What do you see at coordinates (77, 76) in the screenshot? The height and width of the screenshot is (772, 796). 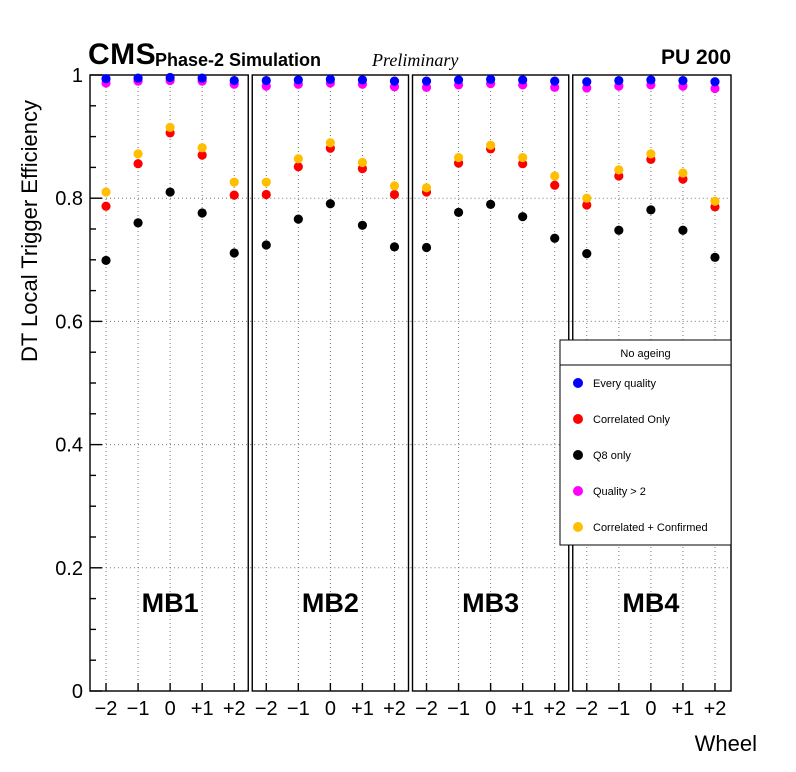 I see `y-tick-label: 1` at bounding box center [77, 76].